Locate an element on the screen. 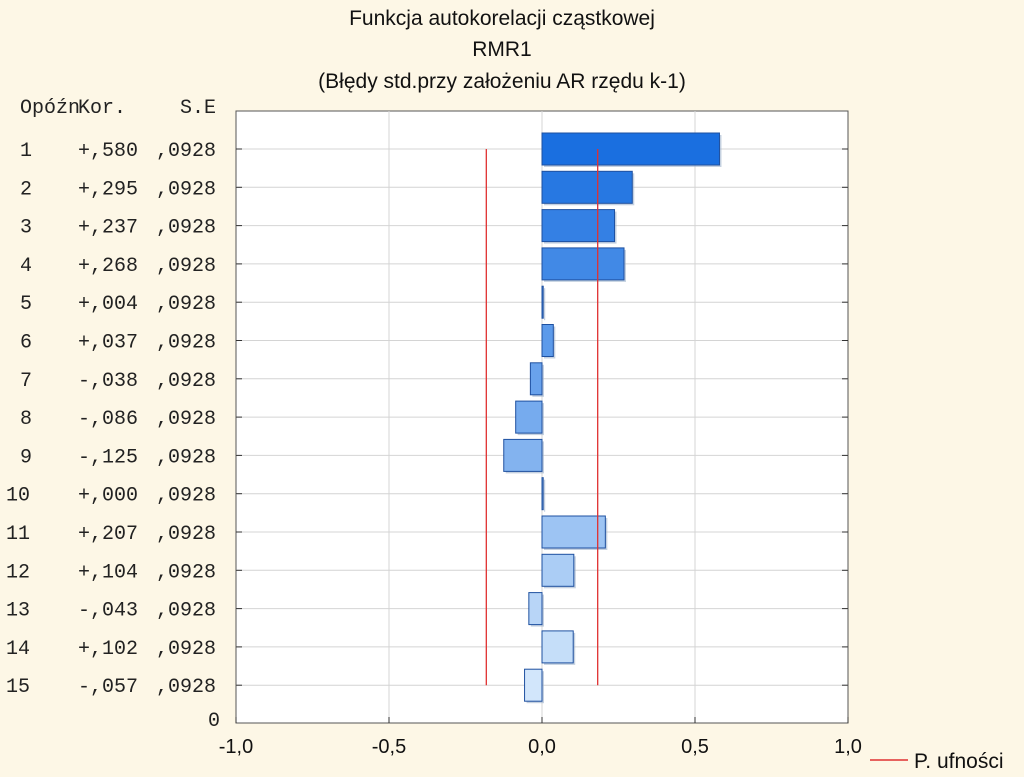 The height and width of the screenshot is (777, 1024). x-tick-label-0: -1,0 is located at coordinates (236, 747).